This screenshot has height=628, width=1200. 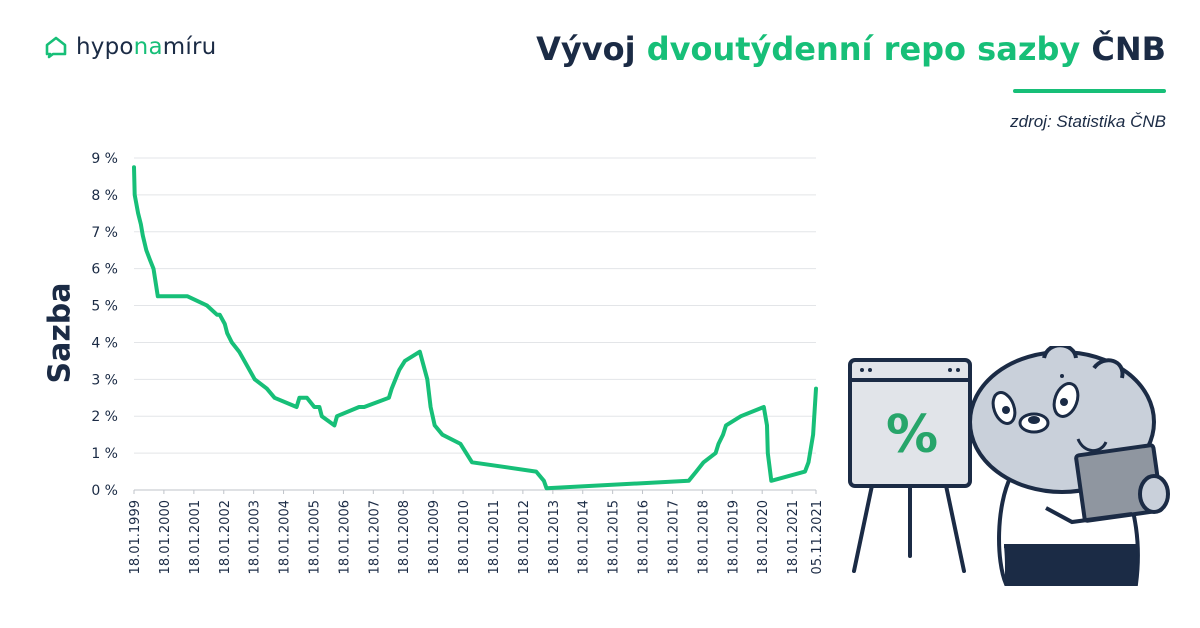 I want to click on y-tick-label: 1 %, so click(x=104, y=454).